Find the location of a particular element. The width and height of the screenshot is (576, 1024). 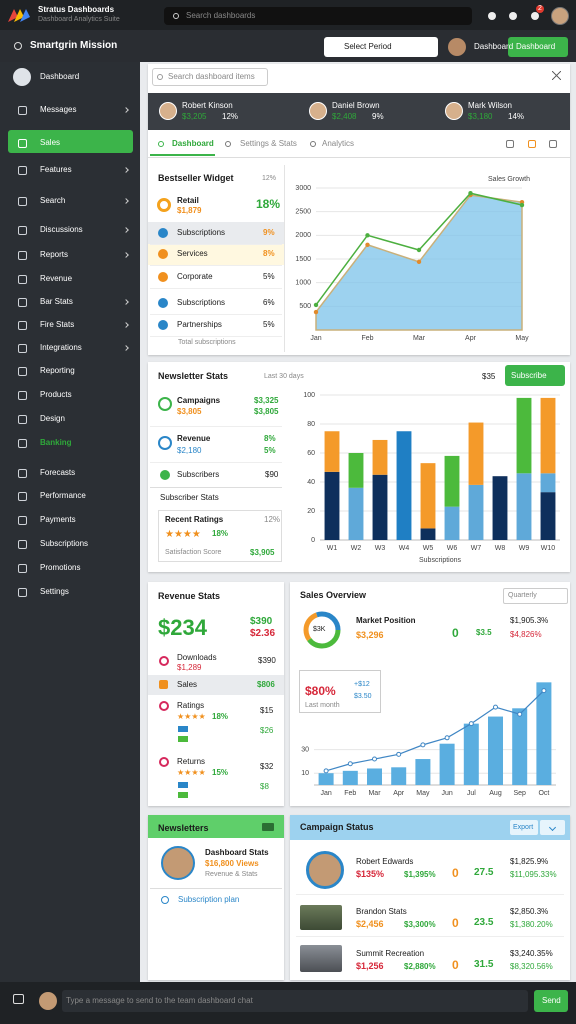

metric-ratio: $3.5 is located at coordinates (484, 632).